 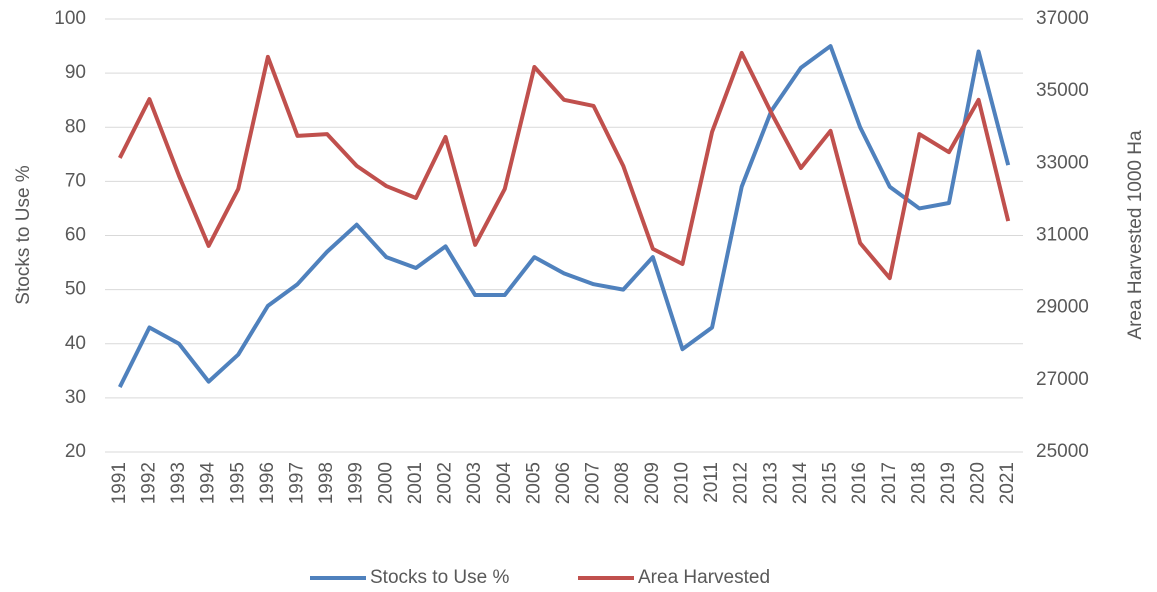 What do you see at coordinates (23, 234) in the screenshot?
I see `y-axis-title: Stocks to Use %` at bounding box center [23, 234].